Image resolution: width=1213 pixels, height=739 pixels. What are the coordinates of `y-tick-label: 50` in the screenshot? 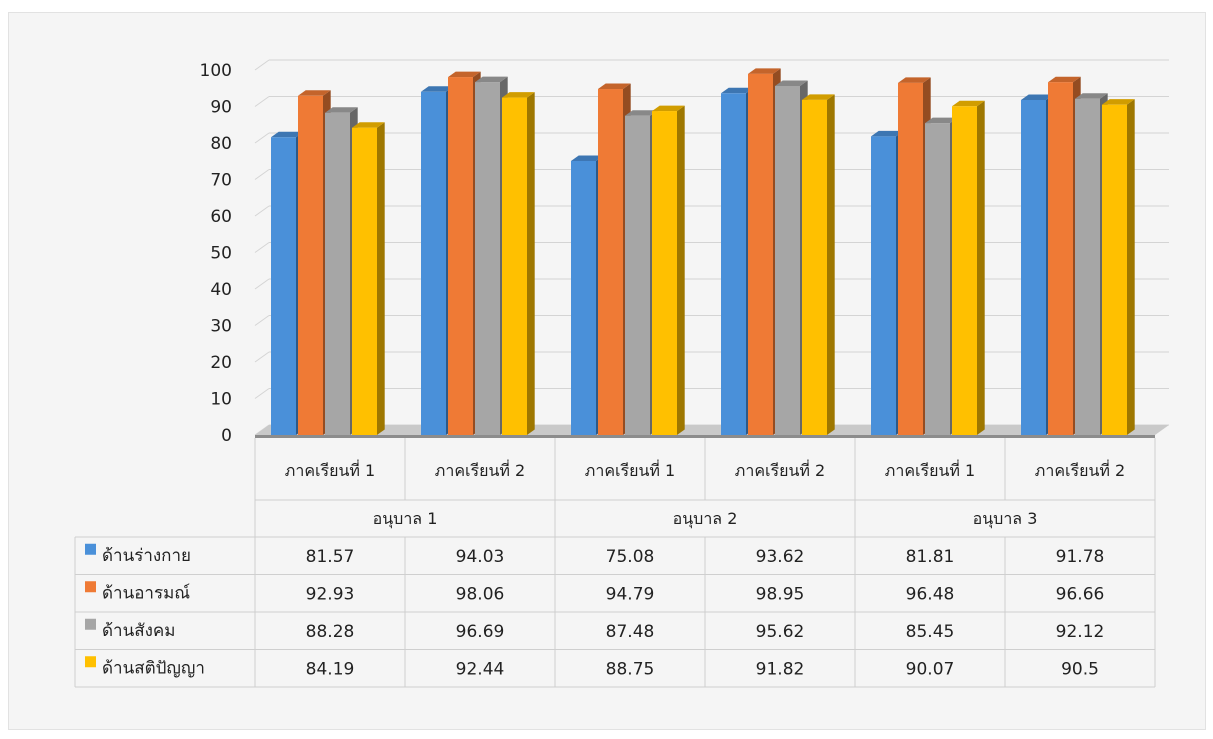 It's located at (221, 254).